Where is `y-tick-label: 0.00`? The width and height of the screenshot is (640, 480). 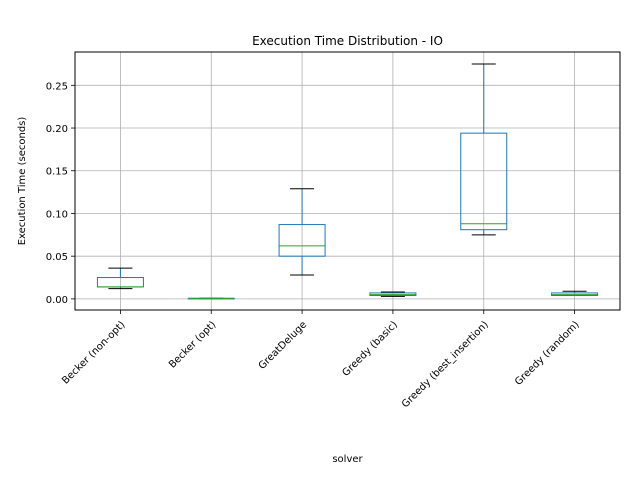 y-tick-label: 0.00 is located at coordinates (57, 300).